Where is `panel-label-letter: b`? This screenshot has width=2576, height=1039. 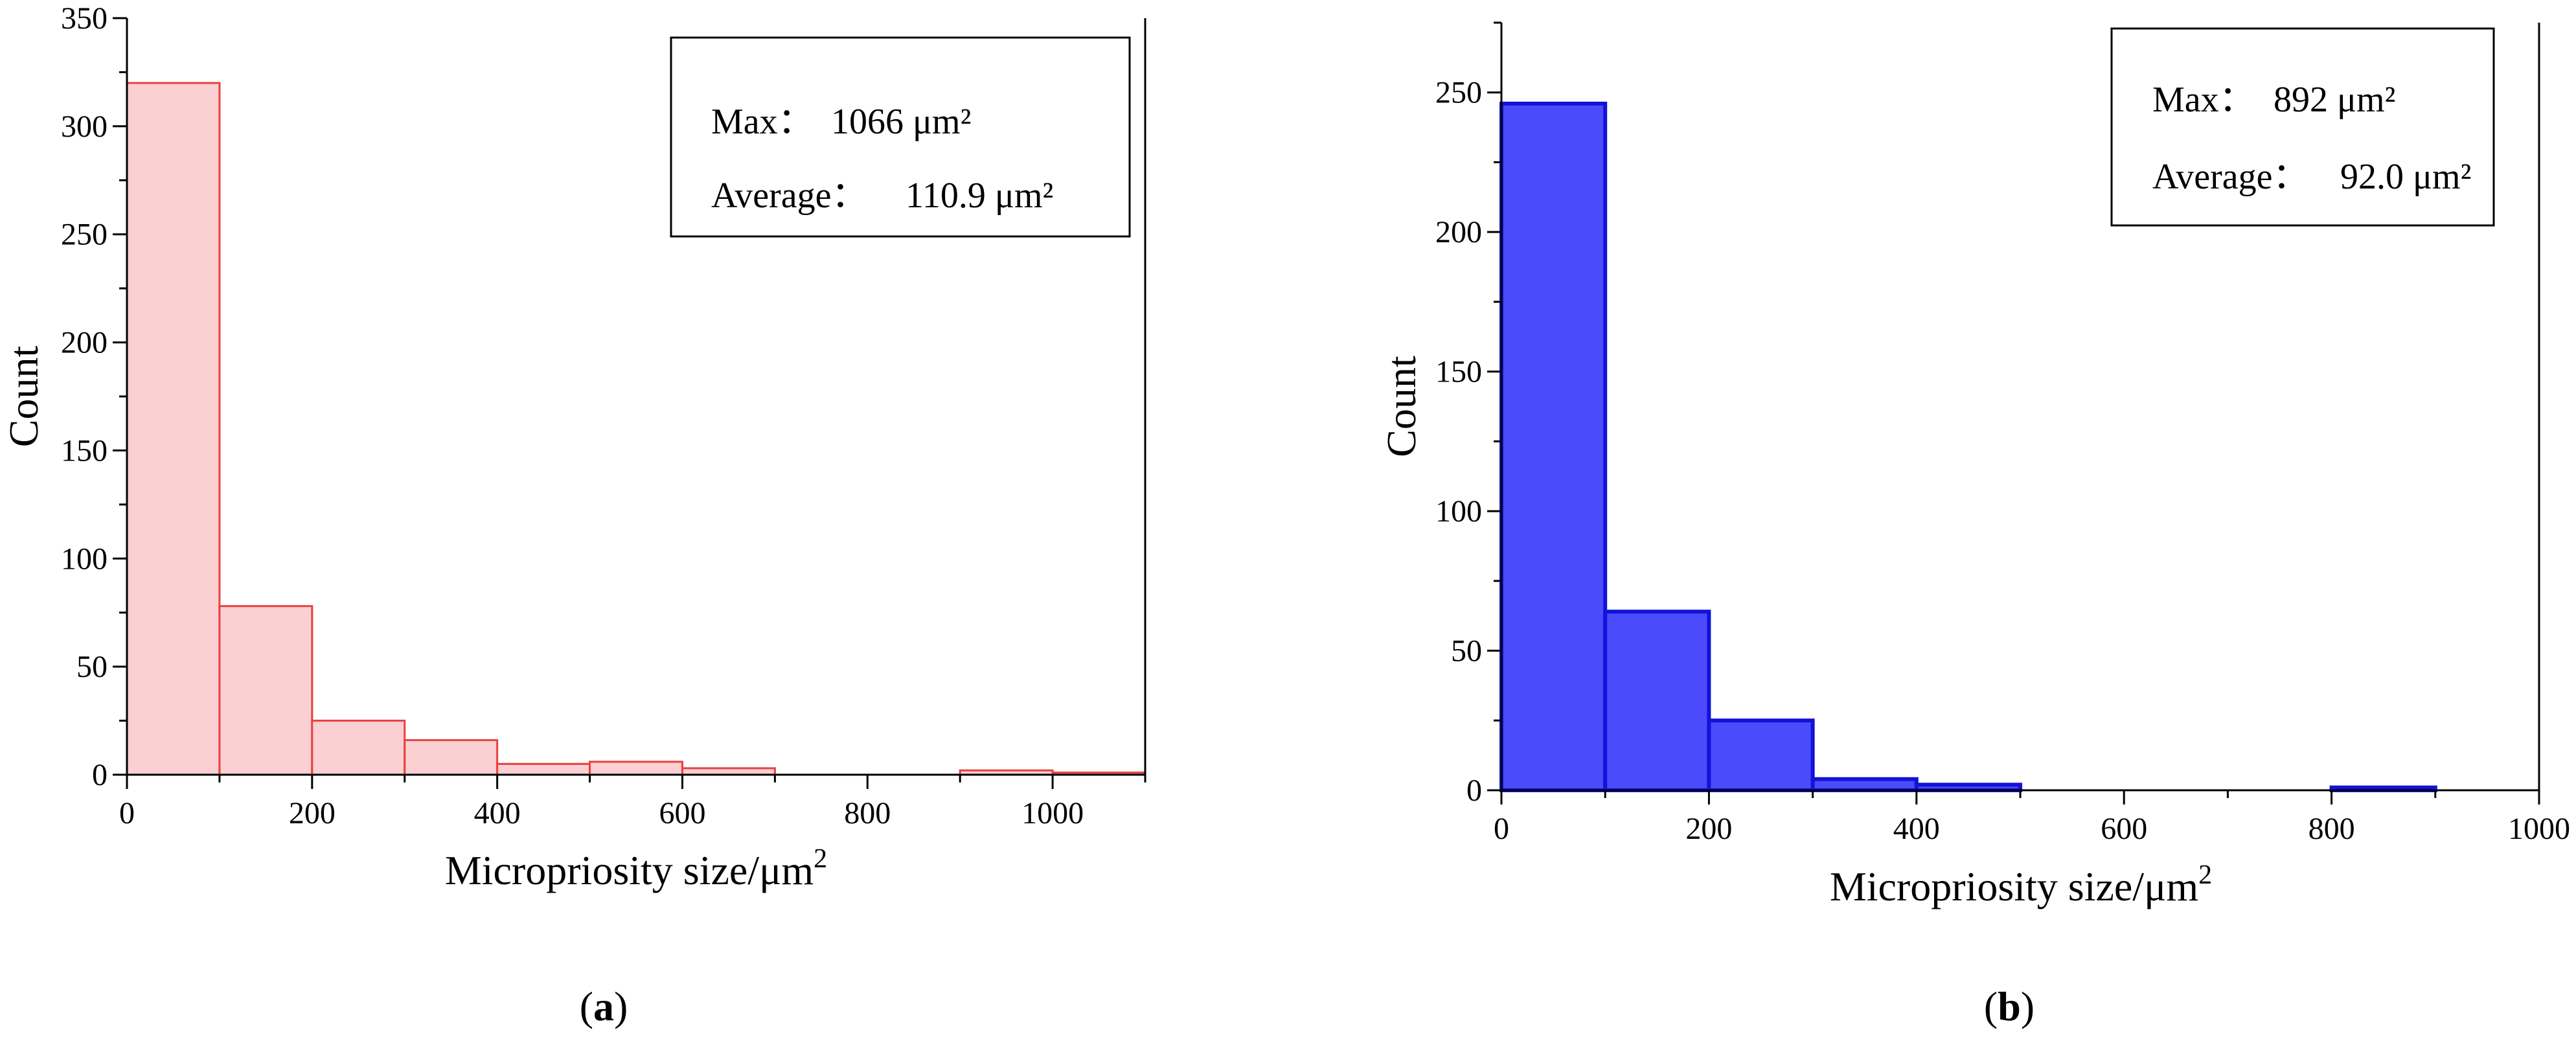 panel-label-letter: b is located at coordinates (2010, 1006).